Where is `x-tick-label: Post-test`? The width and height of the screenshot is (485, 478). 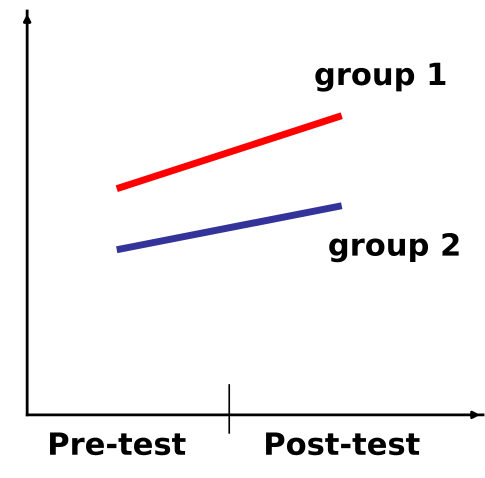
x-tick-label: Post-test is located at coordinates (343, 444).